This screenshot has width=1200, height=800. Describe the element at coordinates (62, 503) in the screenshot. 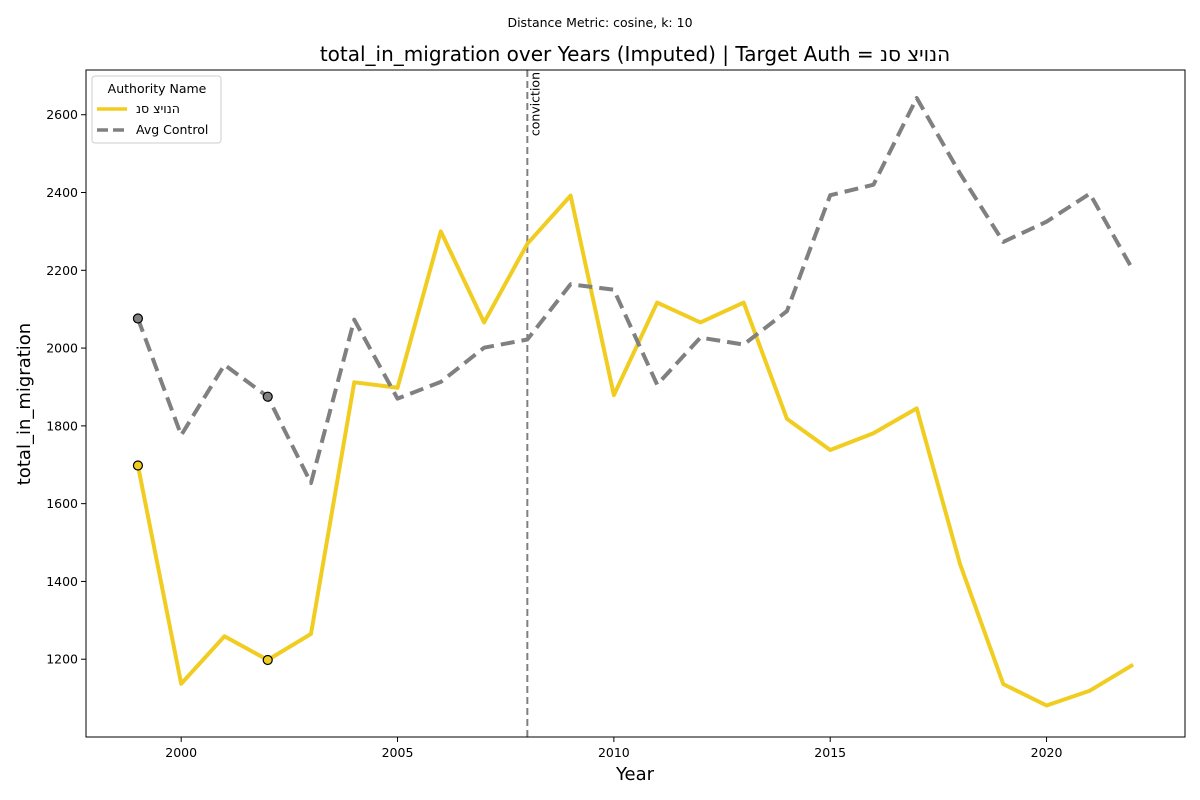

I see `y-tick-label: 1600` at that location.